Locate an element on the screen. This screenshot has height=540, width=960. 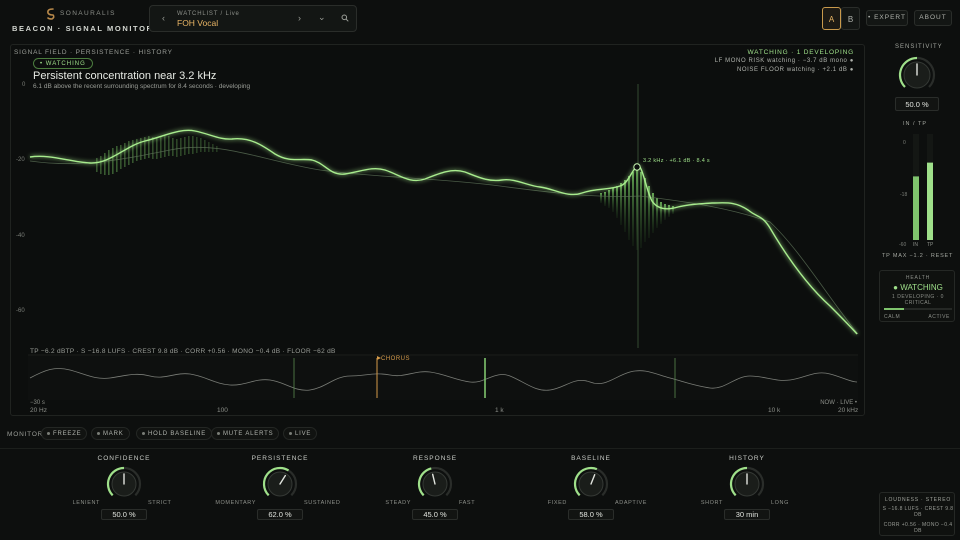
meter-in-label: IN is located at coordinates (915, 245).